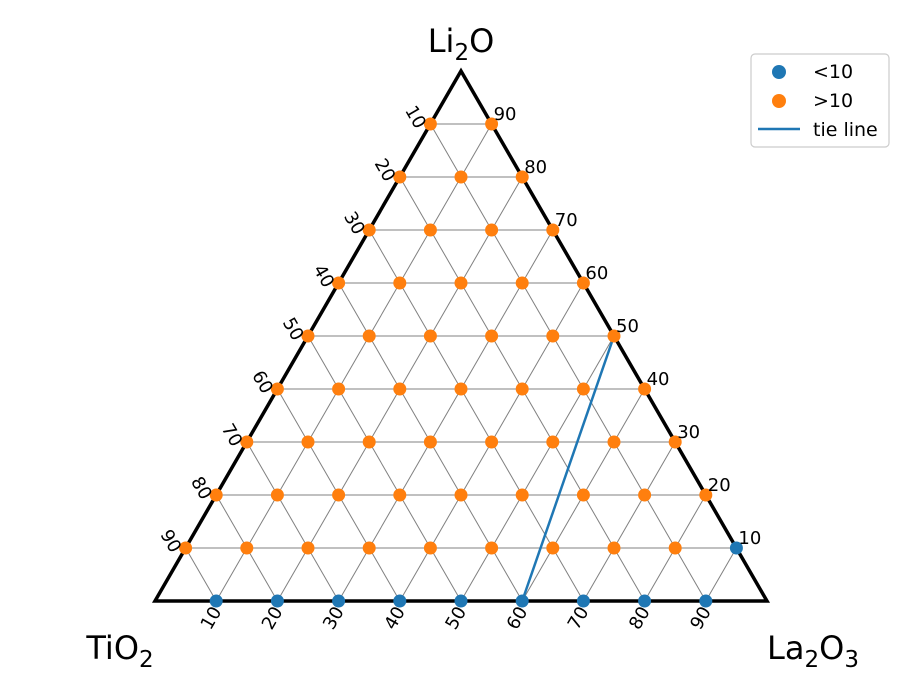  What do you see at coordinates (719, 485) in the screenshot?
I see `tick-label-right: 20` at bounding box center [719, 485].